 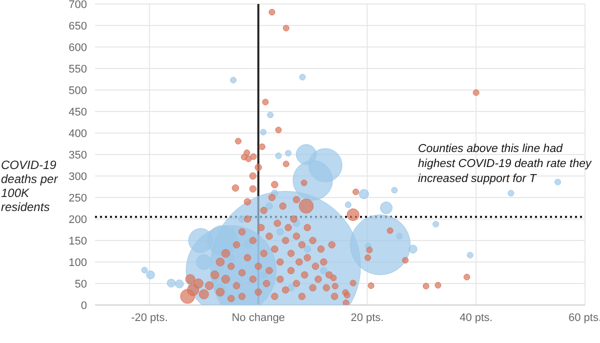 I want to click on y-tick-label: 150, so click(x=77, y=241).